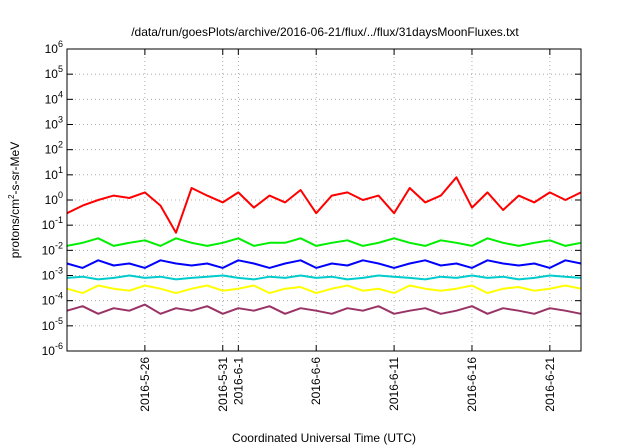  Describe the element at coordinates (324, 438) in the screenshot. I see `x-axis-label: Coordinated Universal Time (UTC)` at that location.